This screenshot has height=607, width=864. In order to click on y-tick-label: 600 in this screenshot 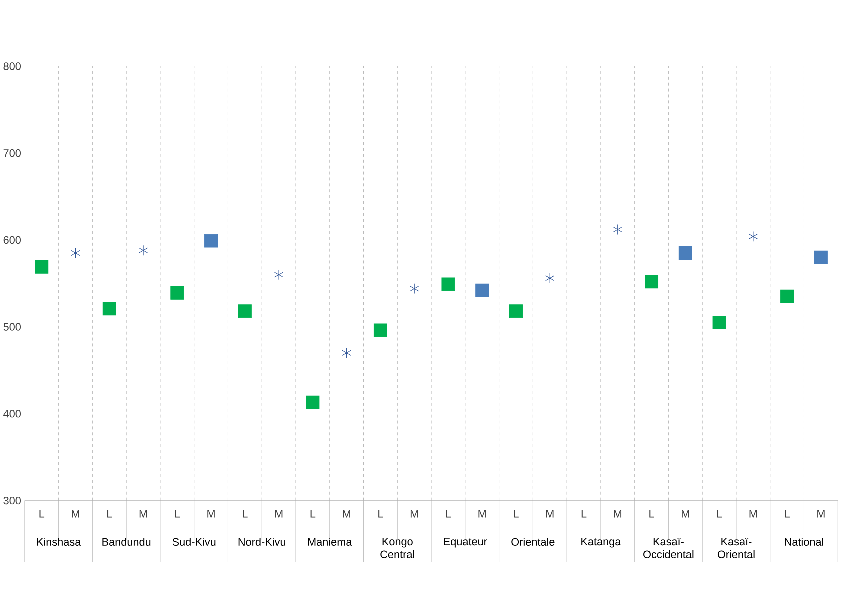, I will do `click(12, 240)`.